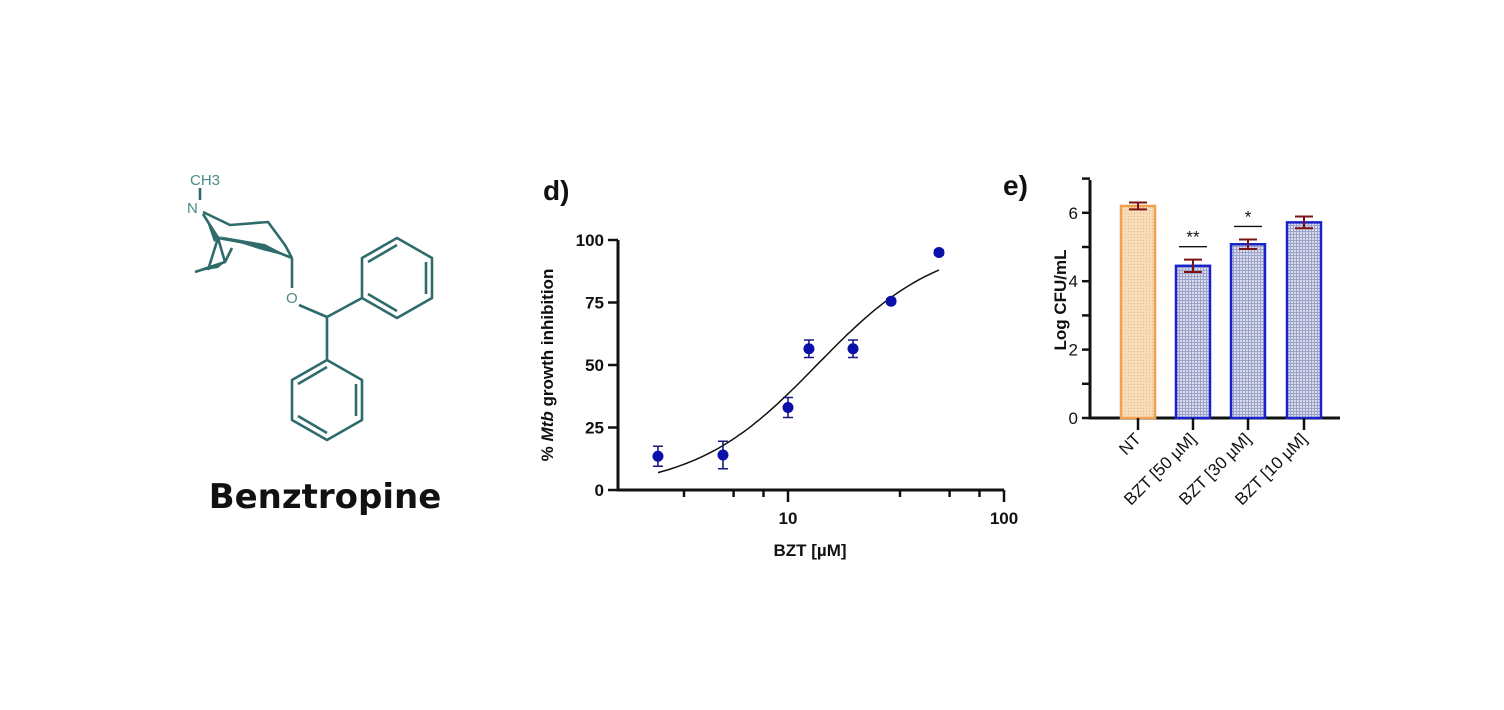  Describe the element at coordinates (594, 365) in the screenshot. I see `y-tick-label-d: 50` at that location.